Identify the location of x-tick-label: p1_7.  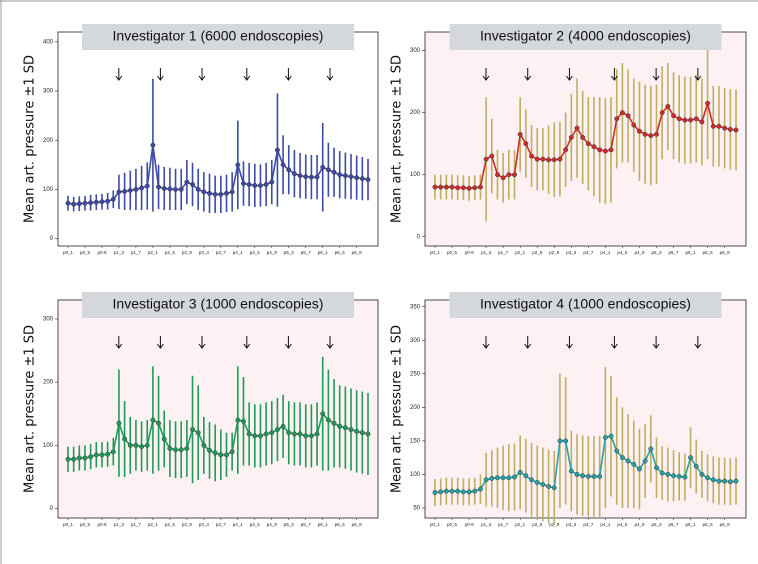
(503, 524).